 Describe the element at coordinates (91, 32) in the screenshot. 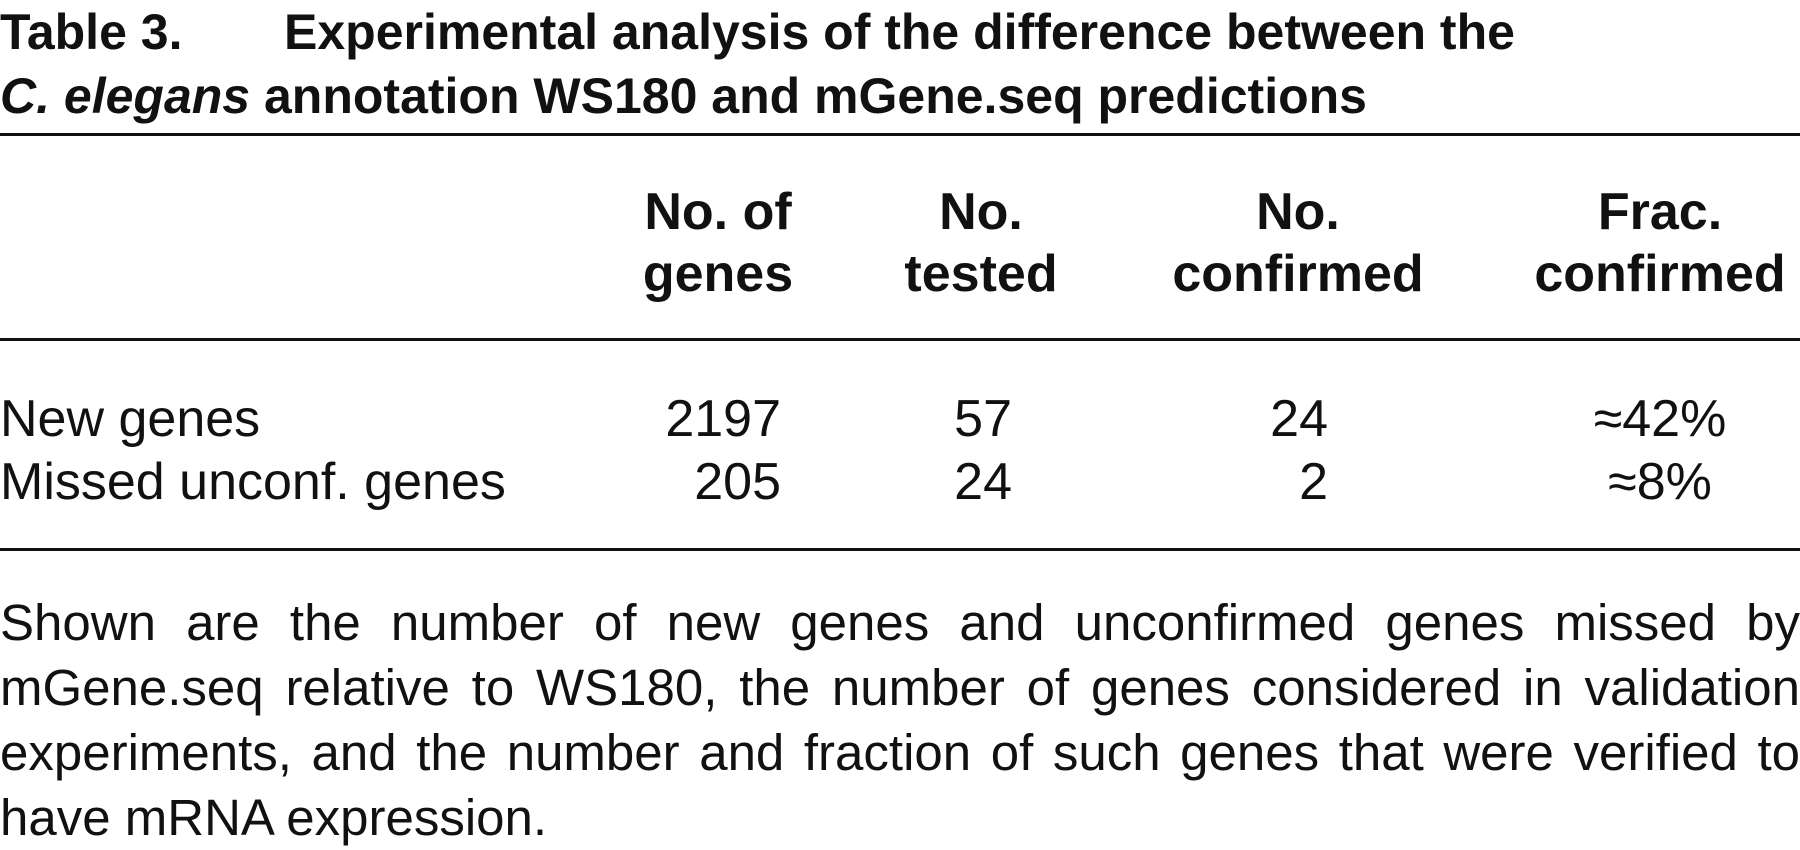

I see `caption-label: Table 3.` at that location.